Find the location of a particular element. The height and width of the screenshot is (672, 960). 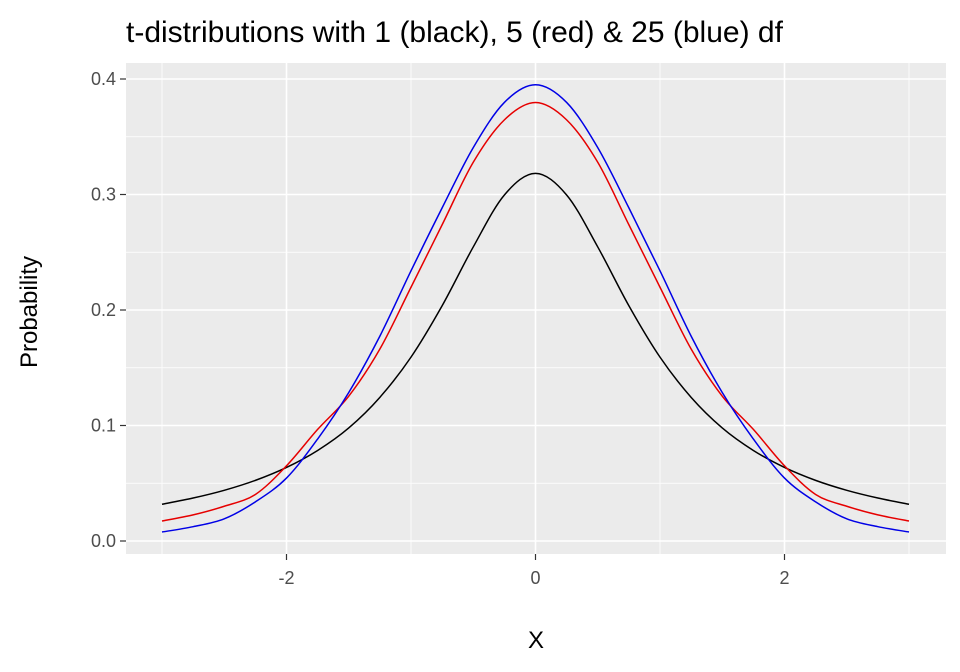

x-tick-label: -2 is located at coordinates (286, 578).